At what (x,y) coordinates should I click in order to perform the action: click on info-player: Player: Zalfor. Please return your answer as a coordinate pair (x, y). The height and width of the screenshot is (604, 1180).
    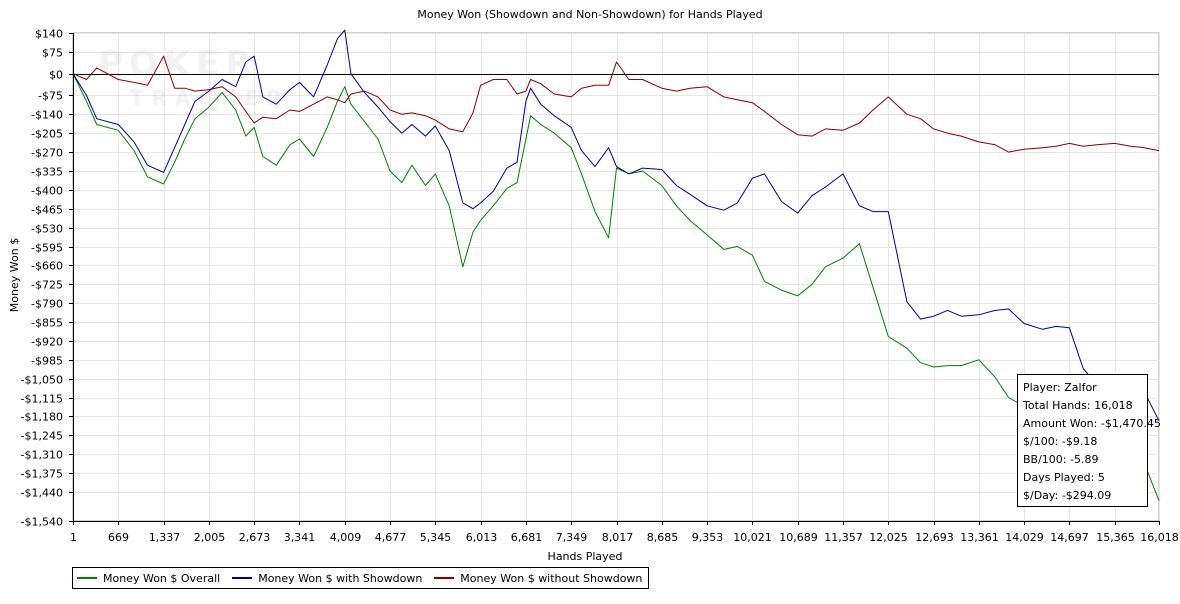
    Looking at the image, I should click on (1060, 387).